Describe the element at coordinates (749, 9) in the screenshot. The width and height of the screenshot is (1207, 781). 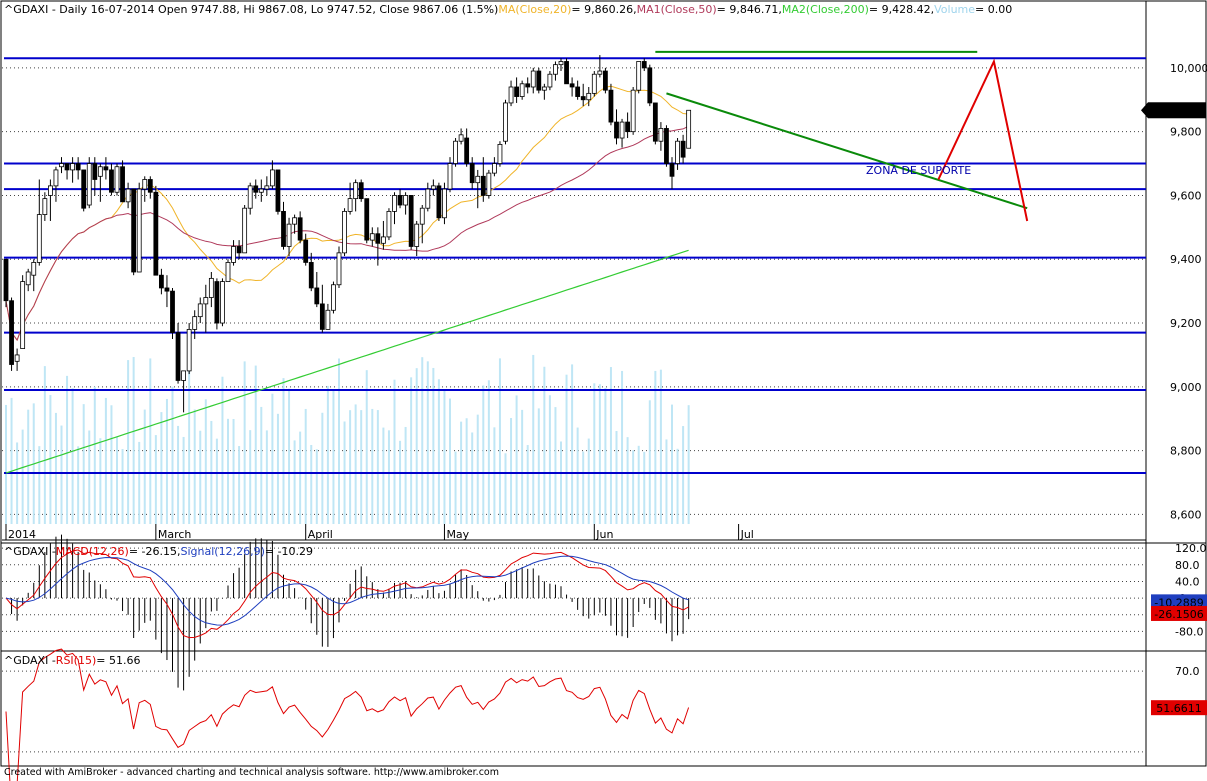
I see `header-ma50-value: = 9,846.71,` at that location.